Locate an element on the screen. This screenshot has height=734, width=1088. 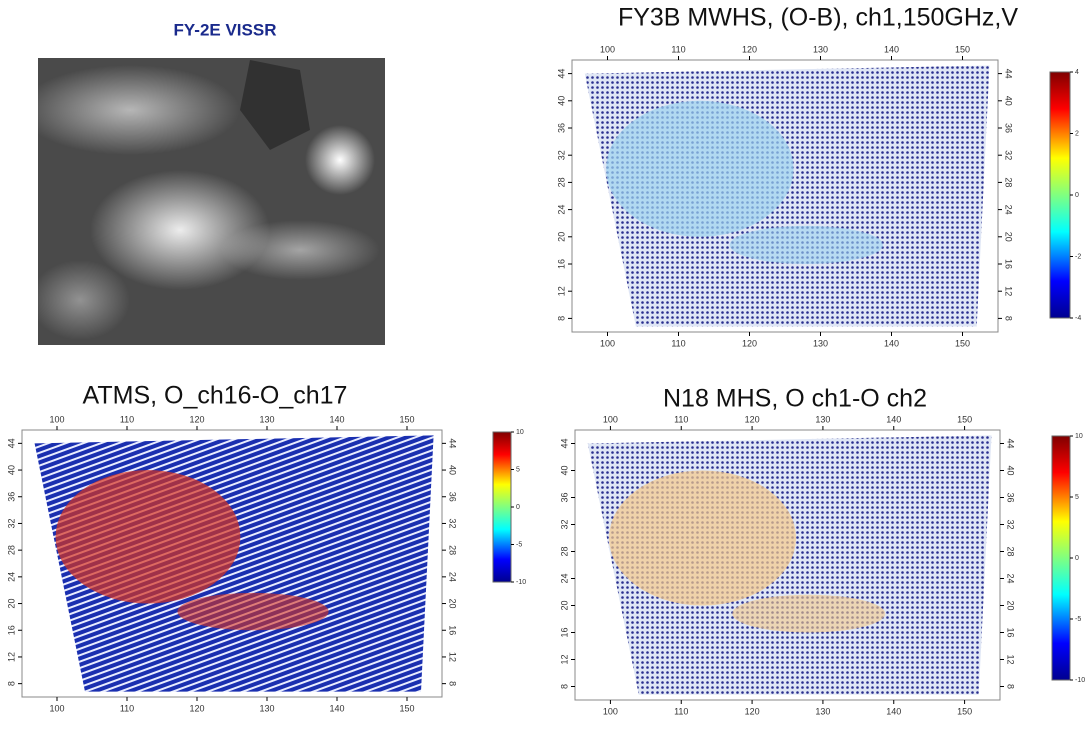
panel-title: FY-2E VISSR is located at coordinates (225, 29).